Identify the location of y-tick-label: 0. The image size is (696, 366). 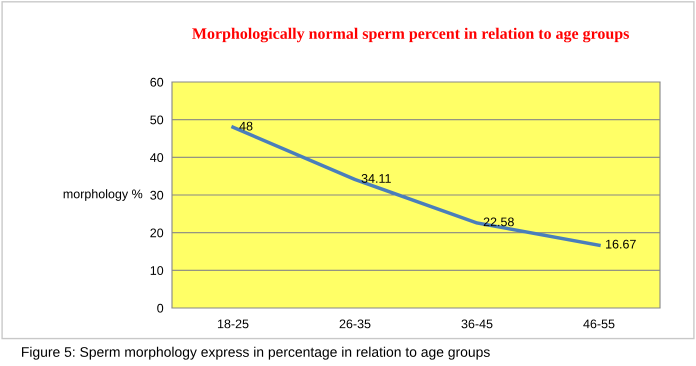
(160, 308).